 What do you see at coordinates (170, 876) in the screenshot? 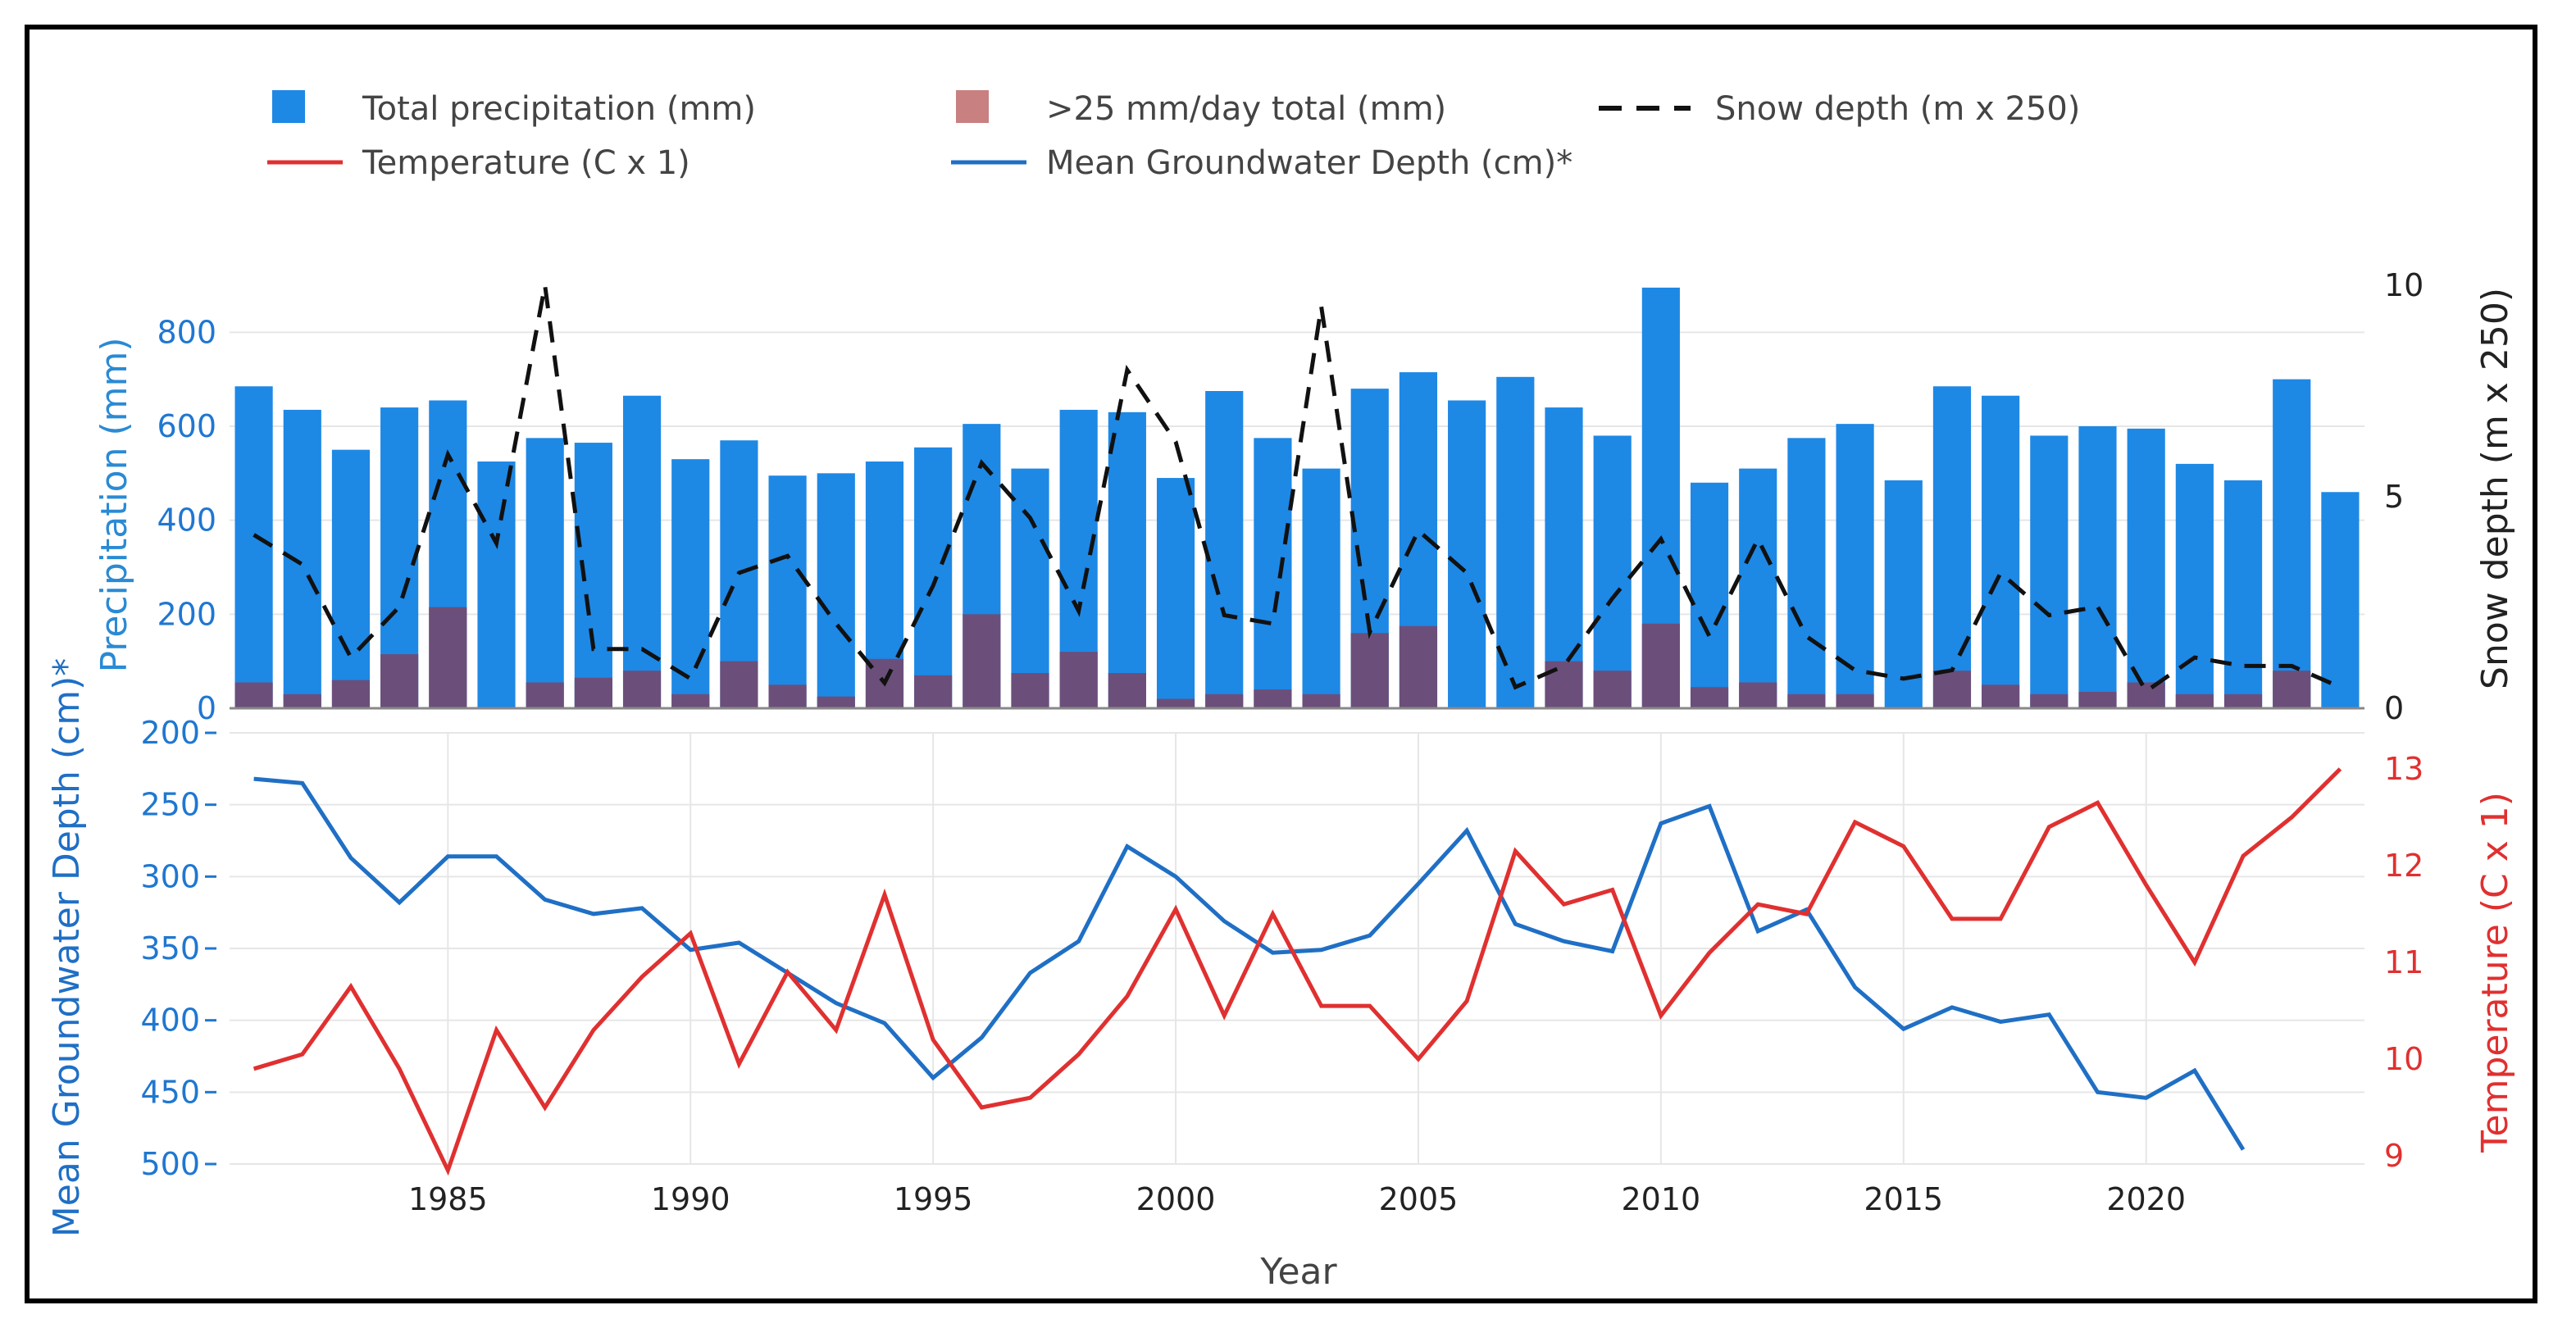
I see `groundwater-tick-label: 300` at bounding box center [170, 876].